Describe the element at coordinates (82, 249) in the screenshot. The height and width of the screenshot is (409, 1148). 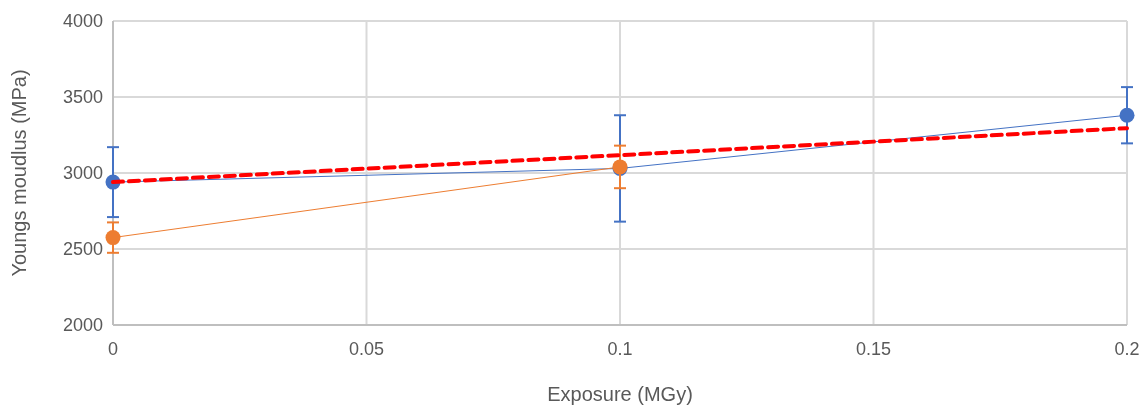
I see `y-tick-label: 2500` at that location.